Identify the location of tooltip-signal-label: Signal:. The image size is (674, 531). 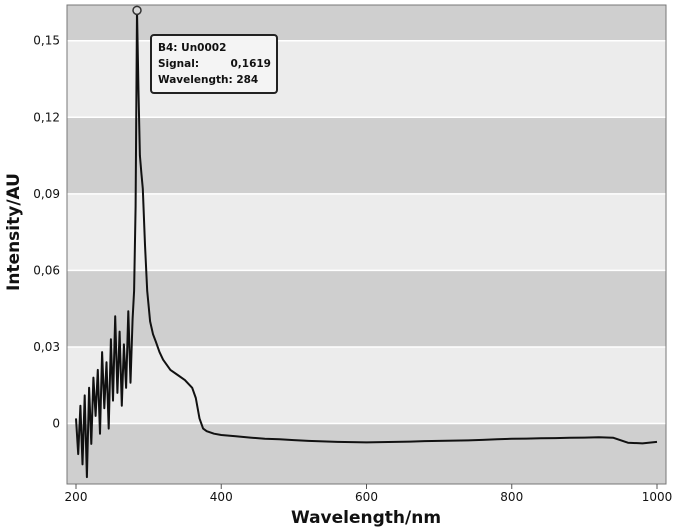
(178, 64).